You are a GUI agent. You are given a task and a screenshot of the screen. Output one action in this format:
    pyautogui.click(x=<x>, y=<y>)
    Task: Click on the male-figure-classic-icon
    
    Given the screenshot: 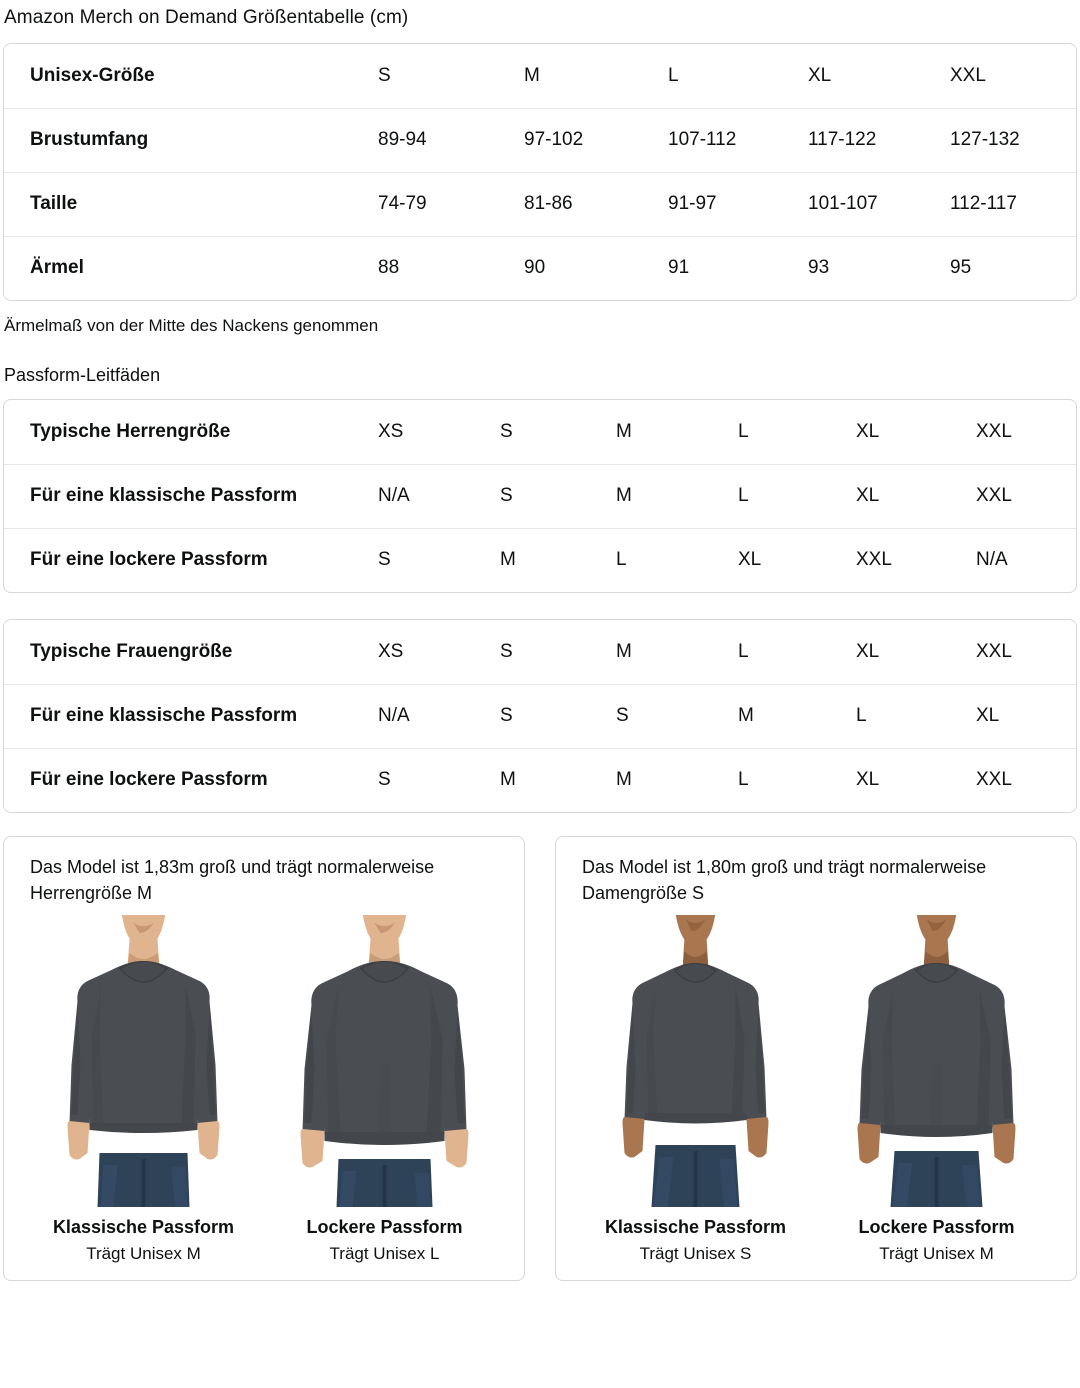 What is the action you would take?
    pyautogui.click(x=143, y=1061)
    